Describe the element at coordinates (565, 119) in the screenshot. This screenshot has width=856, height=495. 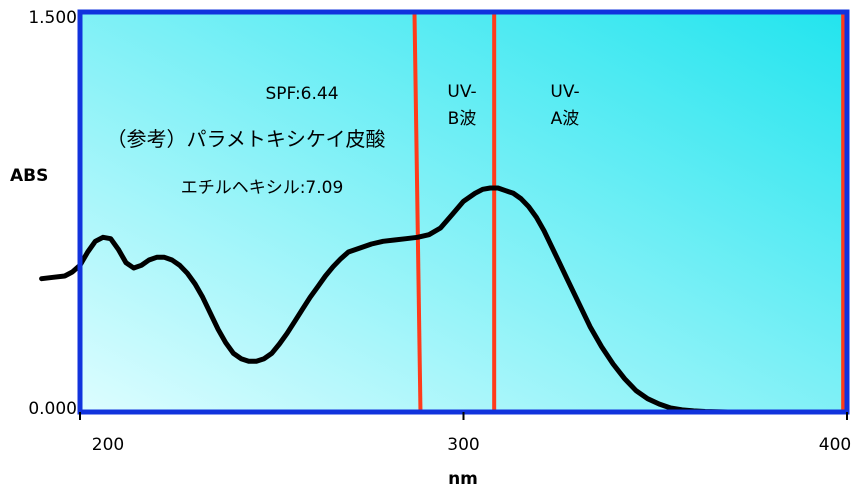
I see `uva-label-line2: A波` at that location.